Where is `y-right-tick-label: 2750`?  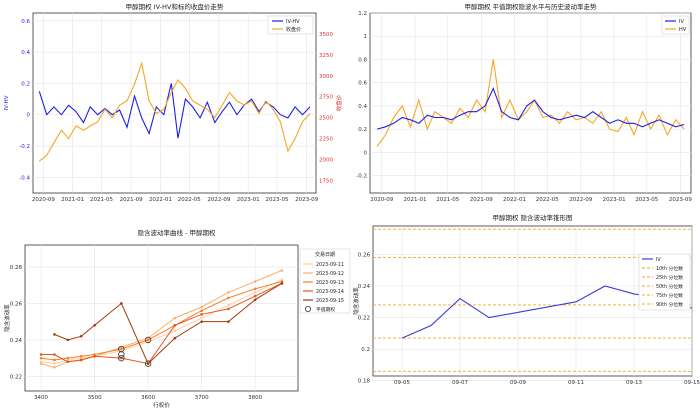 y-right-tick-label: 2750 is located at coordinates (326, 98).